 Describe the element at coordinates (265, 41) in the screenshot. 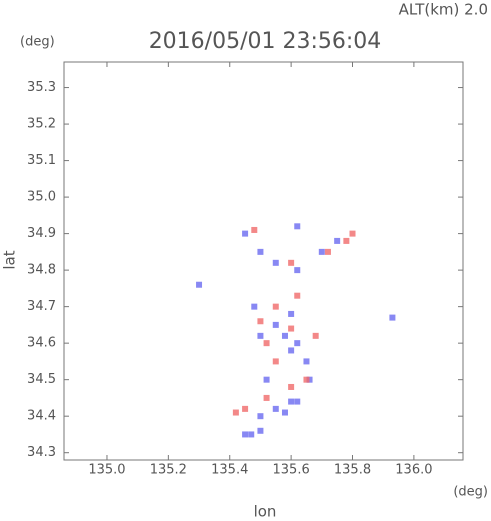

I see `chart-title: 2016/05/01 23:56:04` at that location.